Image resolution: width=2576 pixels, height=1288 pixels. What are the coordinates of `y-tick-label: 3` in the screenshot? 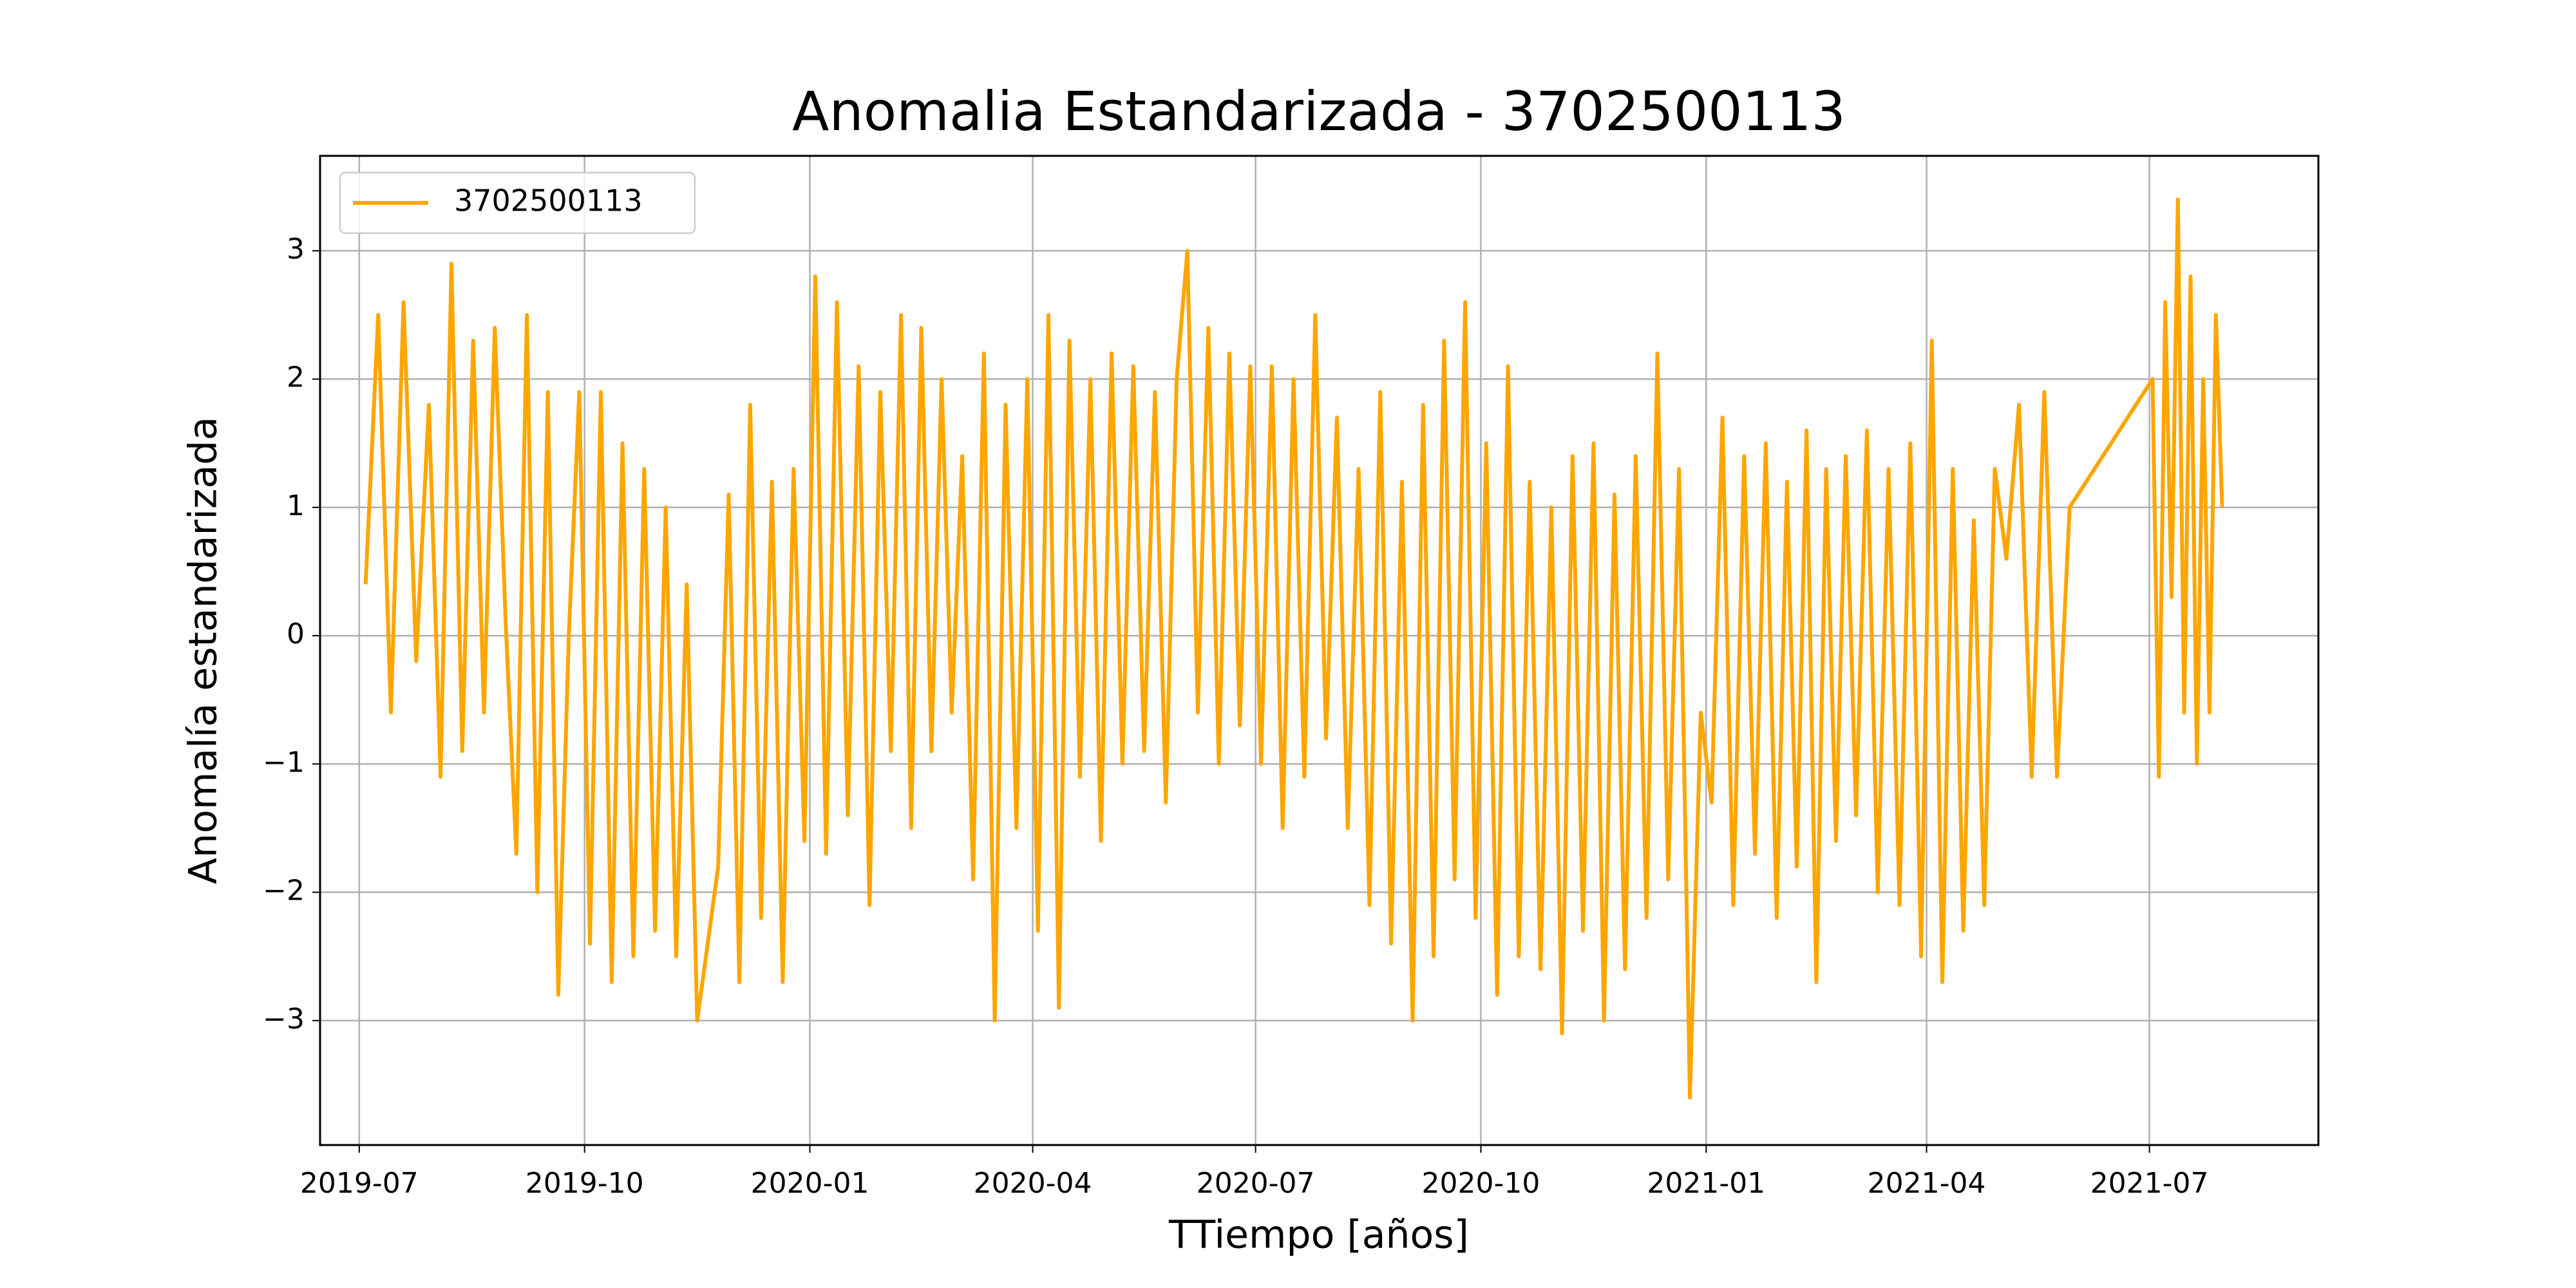 It's located at (296, 248).